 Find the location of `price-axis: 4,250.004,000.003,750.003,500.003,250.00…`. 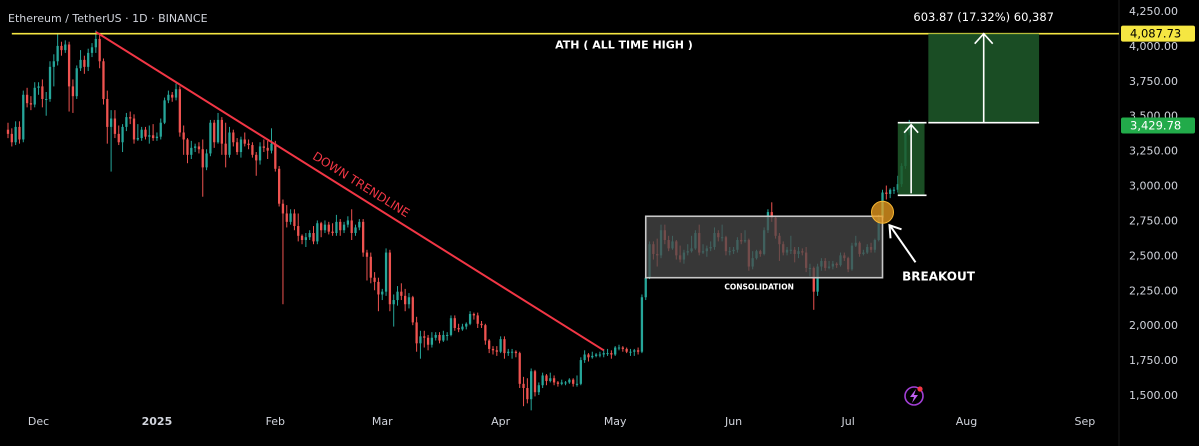

price-axis: 4,250.004,000.003,750.003,500.003,250.00… is located at coordinates (1153, 203).